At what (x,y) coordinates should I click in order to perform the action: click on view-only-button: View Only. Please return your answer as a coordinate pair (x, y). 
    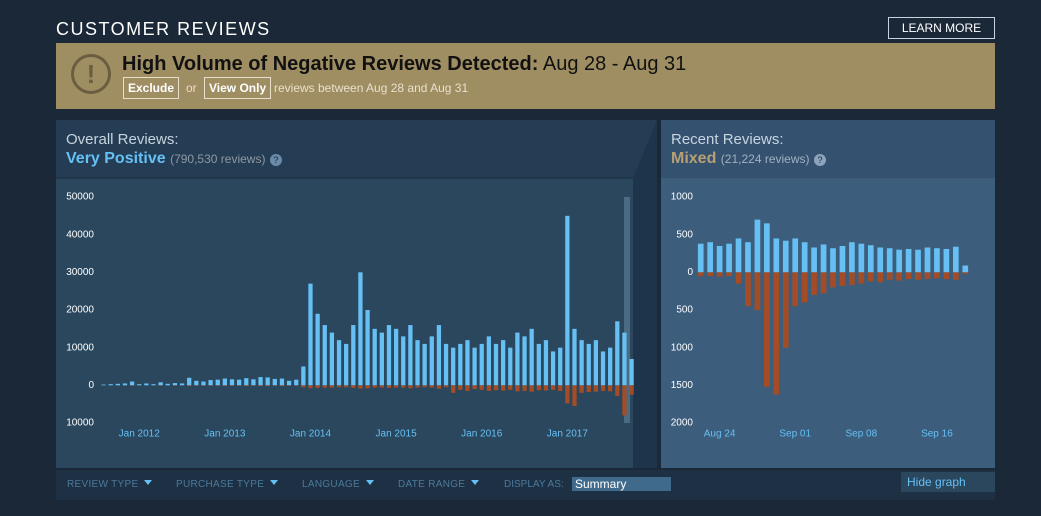
    Looking at the image, I should click on (238, 88).